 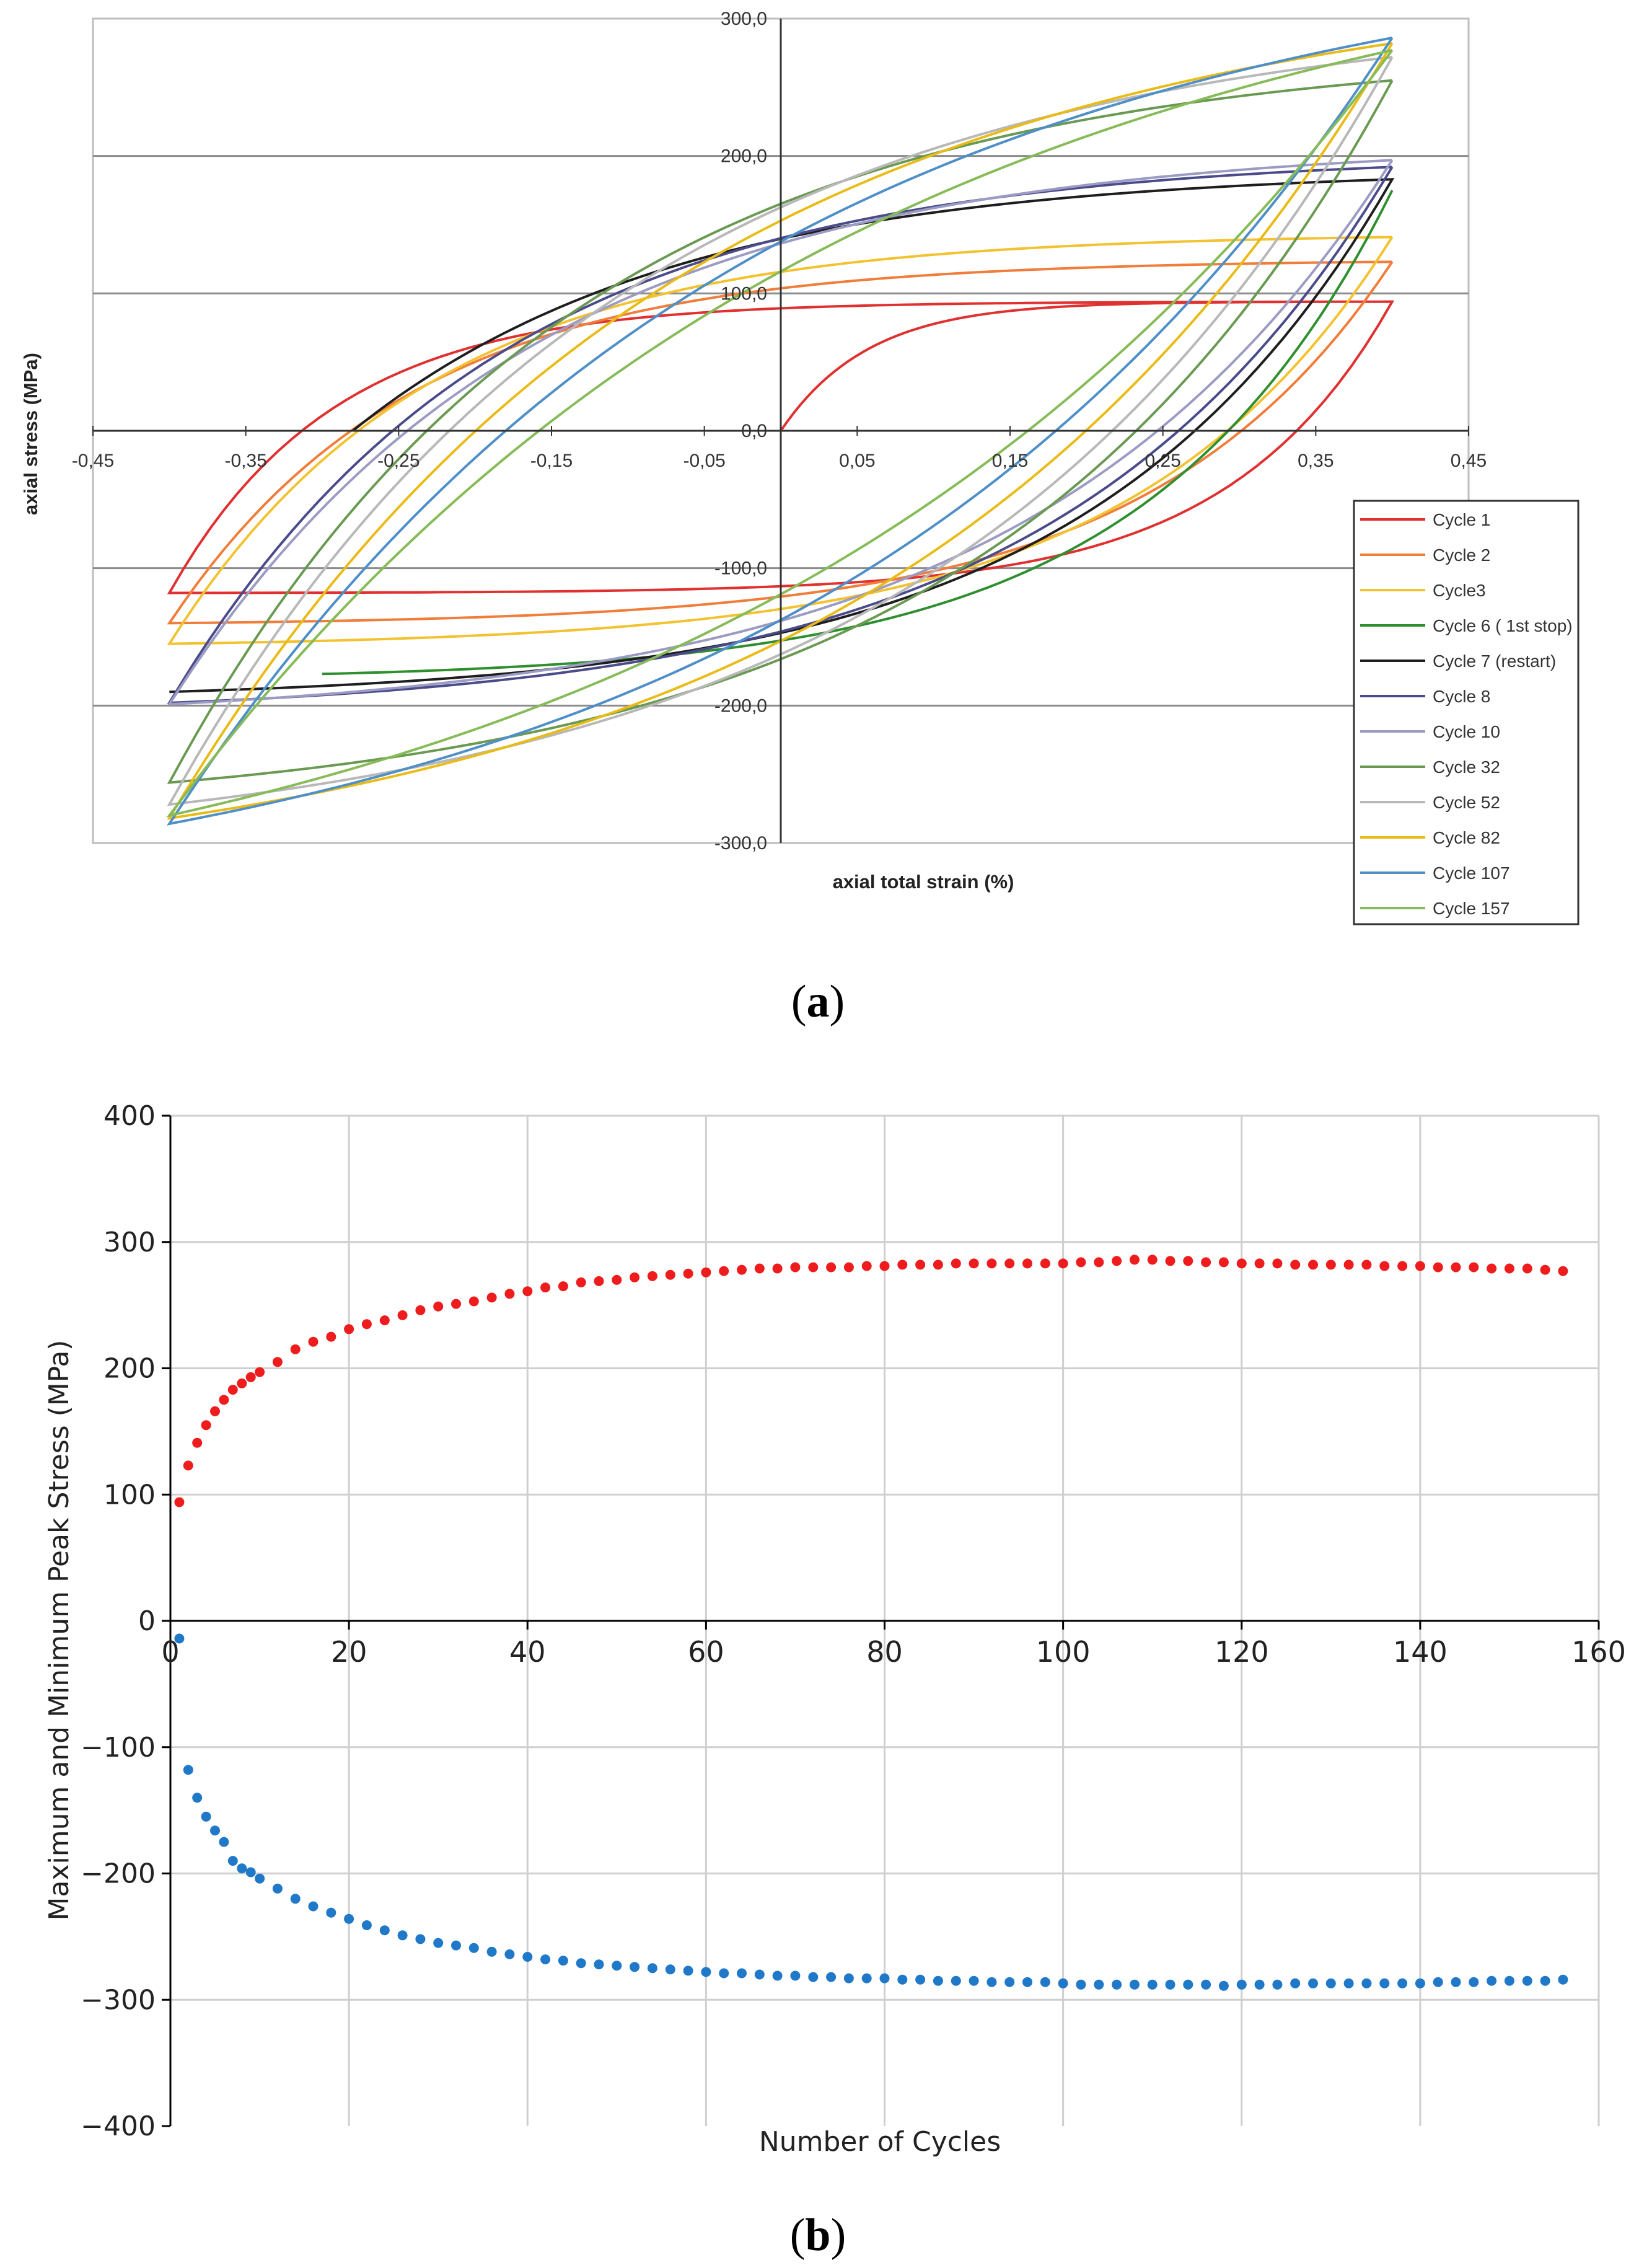 I want to click on panel-a-x-tick-label: -0,35, so click(x=245, y=461).